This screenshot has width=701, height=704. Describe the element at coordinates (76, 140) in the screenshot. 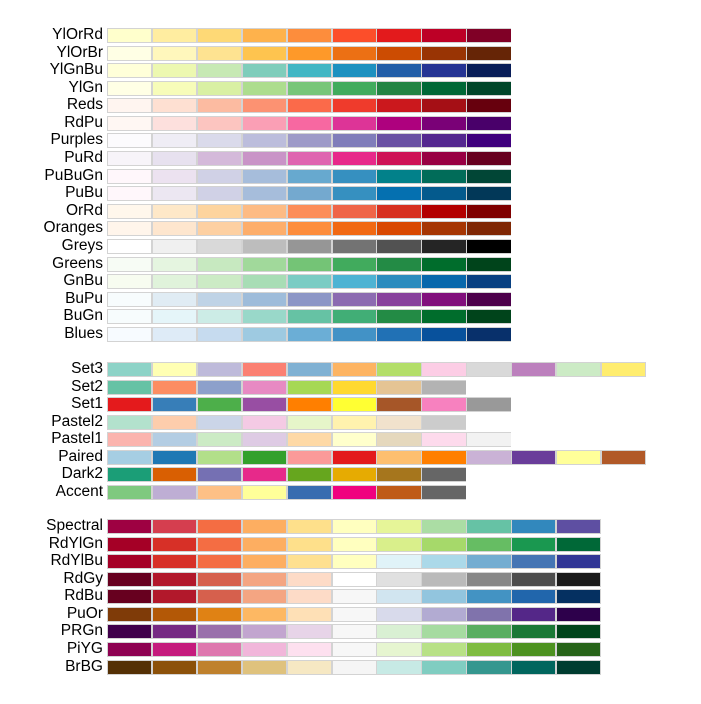

I see `palette-label: Purples` at that location.